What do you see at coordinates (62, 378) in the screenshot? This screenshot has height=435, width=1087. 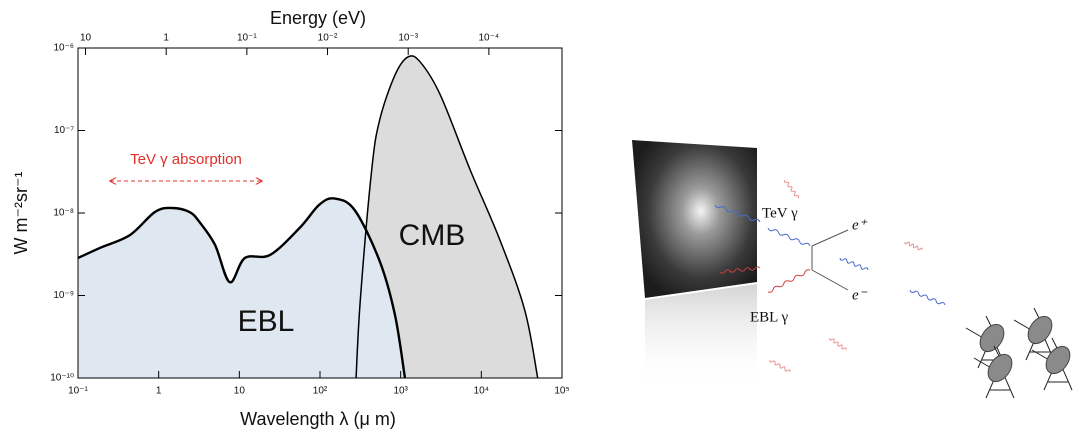 I see `y-tick-label: 10⁻¹⁰` at bounding box center [62, 378].